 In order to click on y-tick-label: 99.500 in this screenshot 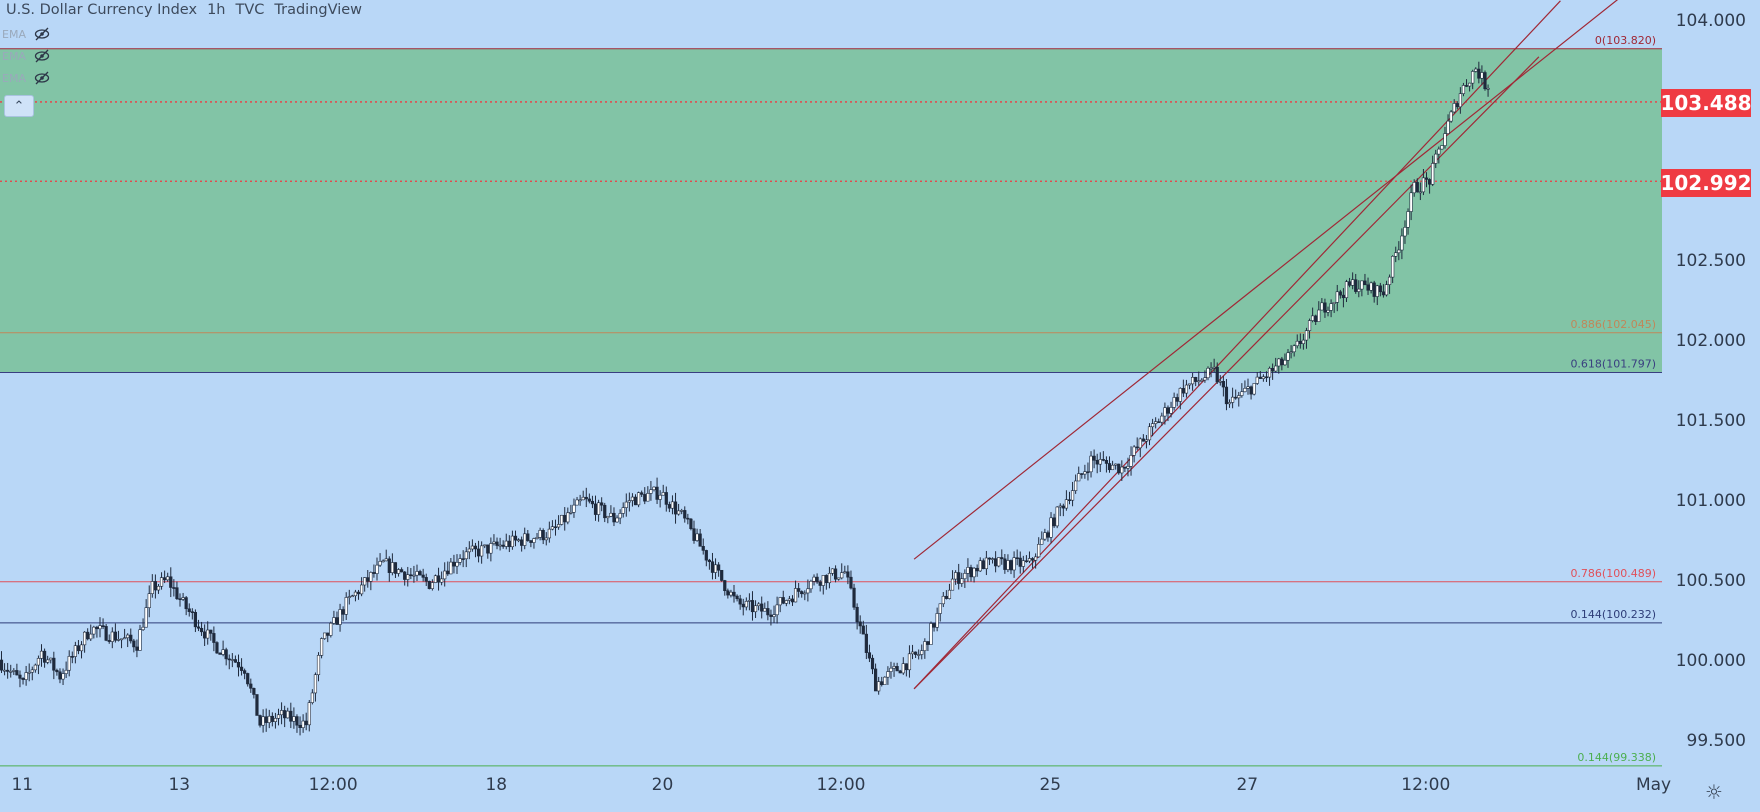, I will do `click(1716, 741)`.